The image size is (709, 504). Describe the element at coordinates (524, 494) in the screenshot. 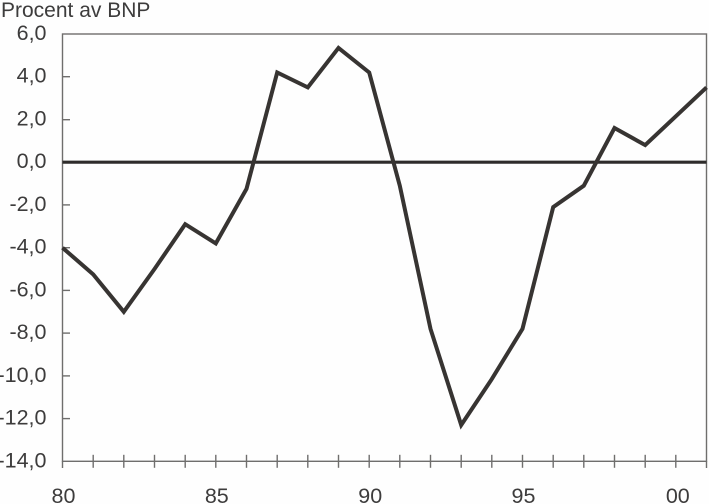

I see `svg-text: 95` at that location.